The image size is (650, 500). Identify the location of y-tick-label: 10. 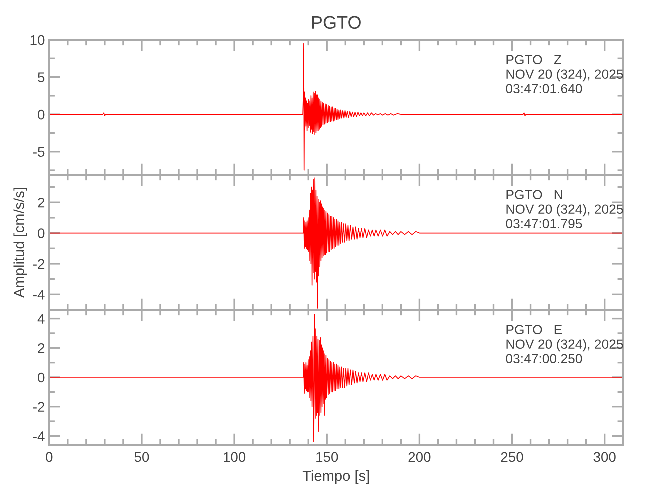
(37, 40).